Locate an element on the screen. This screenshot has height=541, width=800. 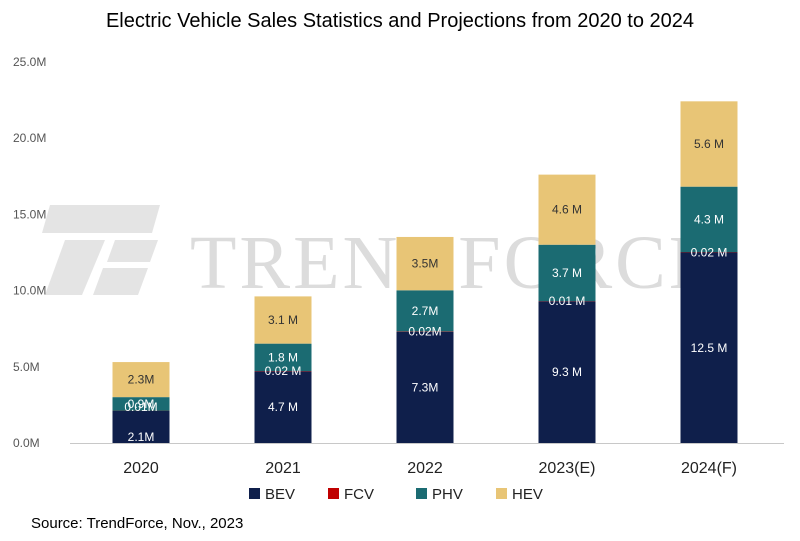
data-label-phv: 2.7M is located at coordinates (425, 311).